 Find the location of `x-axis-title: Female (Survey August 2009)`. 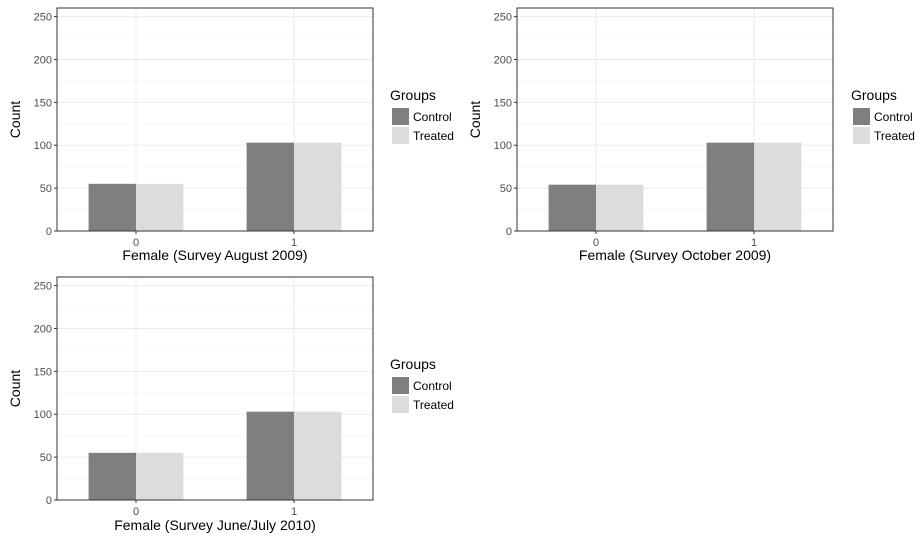

x-axis-title: Female (Survey August 2009) is located at coordinates (214, 255).